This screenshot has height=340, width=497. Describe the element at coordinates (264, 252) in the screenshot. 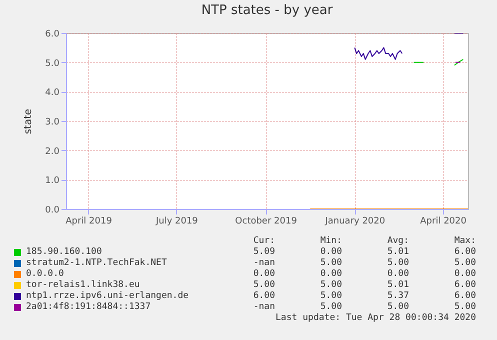

I see `text: 5.09` at that location.